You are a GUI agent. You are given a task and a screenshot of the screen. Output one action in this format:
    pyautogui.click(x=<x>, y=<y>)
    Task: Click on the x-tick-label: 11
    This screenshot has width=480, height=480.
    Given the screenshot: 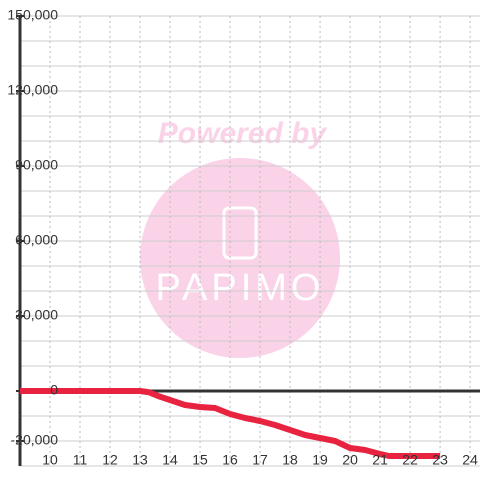 What is the action you would take?
    pyautogui.click(x=80, y=460)
    